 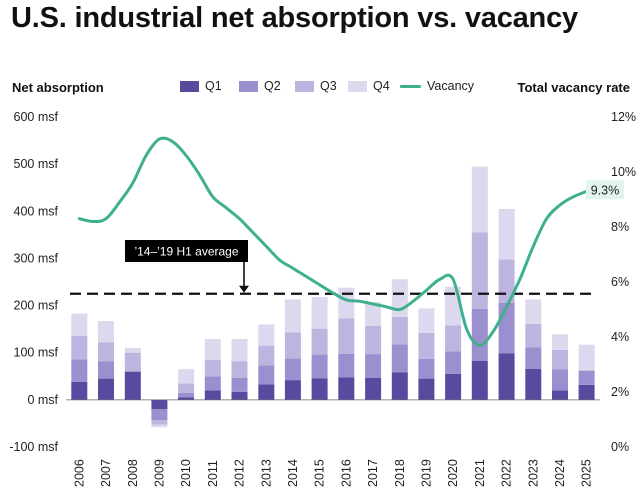 What do you see at coordinates (42, 400) in the screenshot?
I see `left-tick-label: 0 msf` at bounding box center [42, 400].